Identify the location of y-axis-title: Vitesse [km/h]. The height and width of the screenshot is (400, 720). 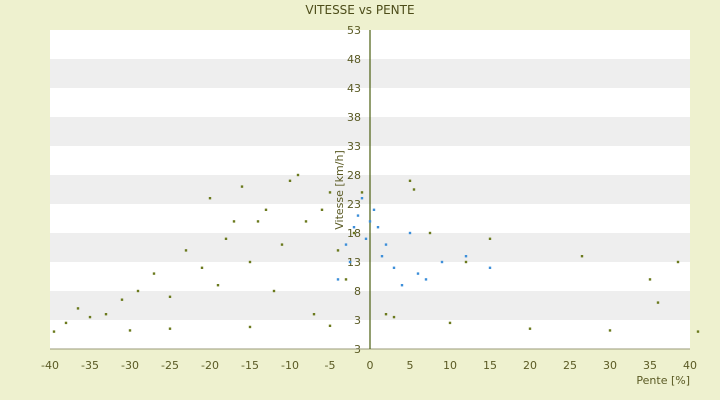
(339, 190).